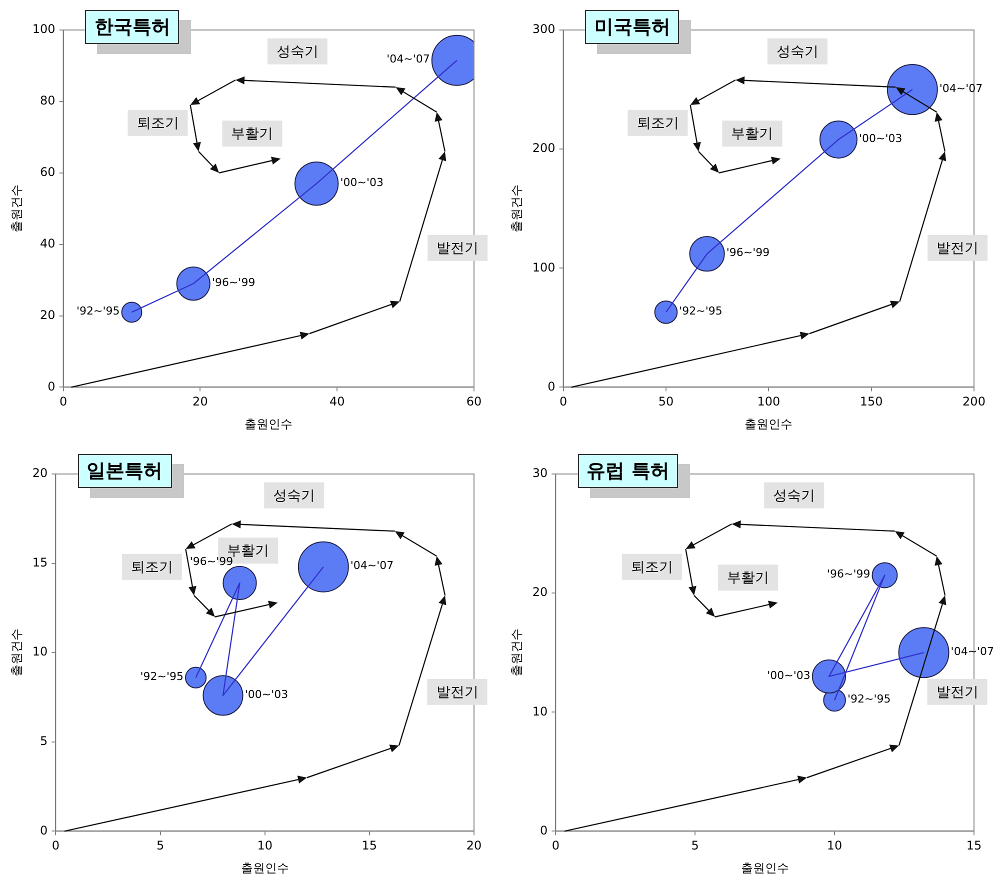 This screenshot has height=887, width=1000. What do you see at coordinates (871, 401) in the screenshot?
I see `x-tick-label: 150` at bounding box center [871, 401].